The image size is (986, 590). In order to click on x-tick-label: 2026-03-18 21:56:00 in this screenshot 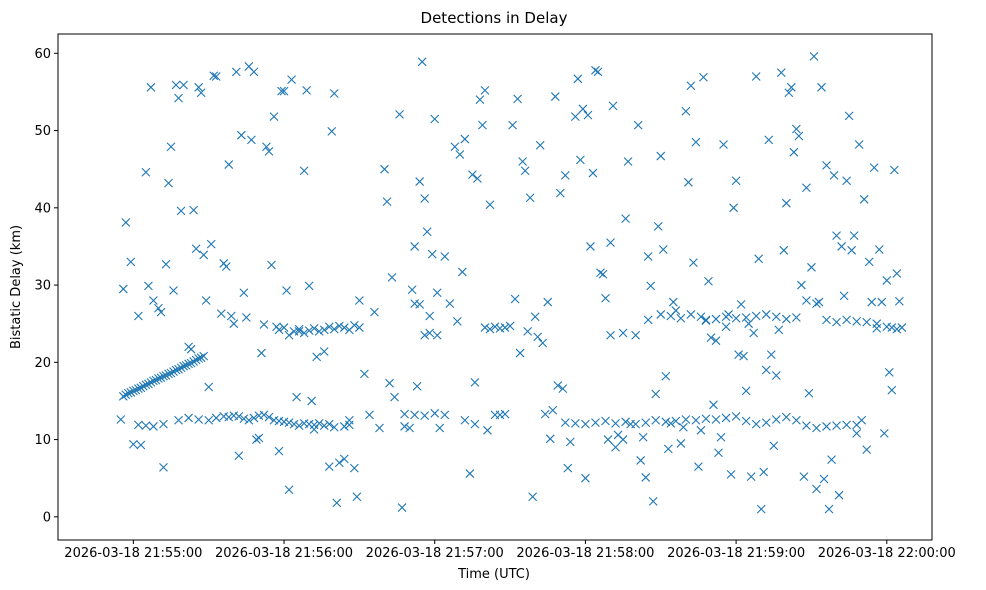, I will do `click(284, 553)`.